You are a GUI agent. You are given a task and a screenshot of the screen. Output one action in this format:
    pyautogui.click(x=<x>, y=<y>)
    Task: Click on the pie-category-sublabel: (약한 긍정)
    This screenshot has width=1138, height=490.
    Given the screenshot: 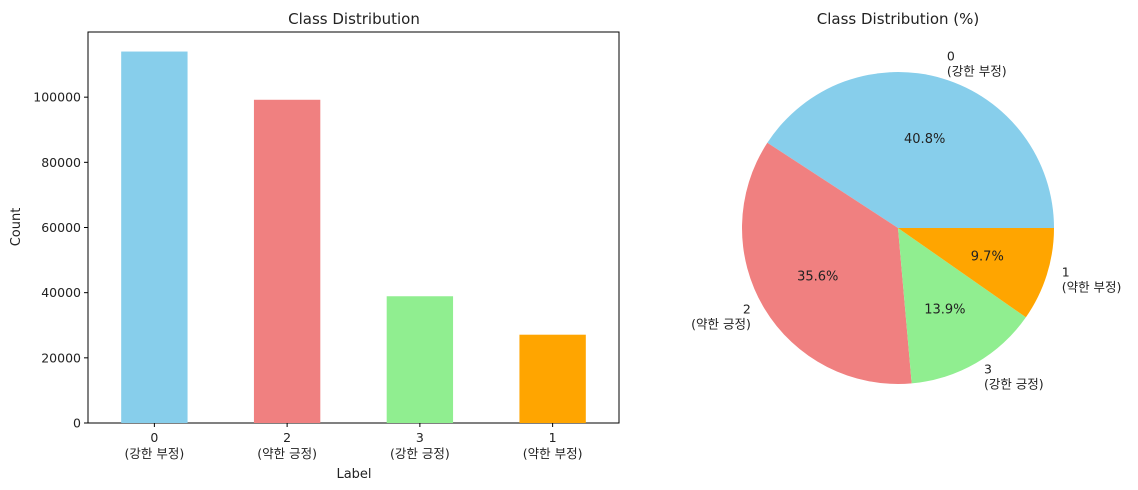 What is the action you would take?
    pyautogui.click(x=721, y=323)
    